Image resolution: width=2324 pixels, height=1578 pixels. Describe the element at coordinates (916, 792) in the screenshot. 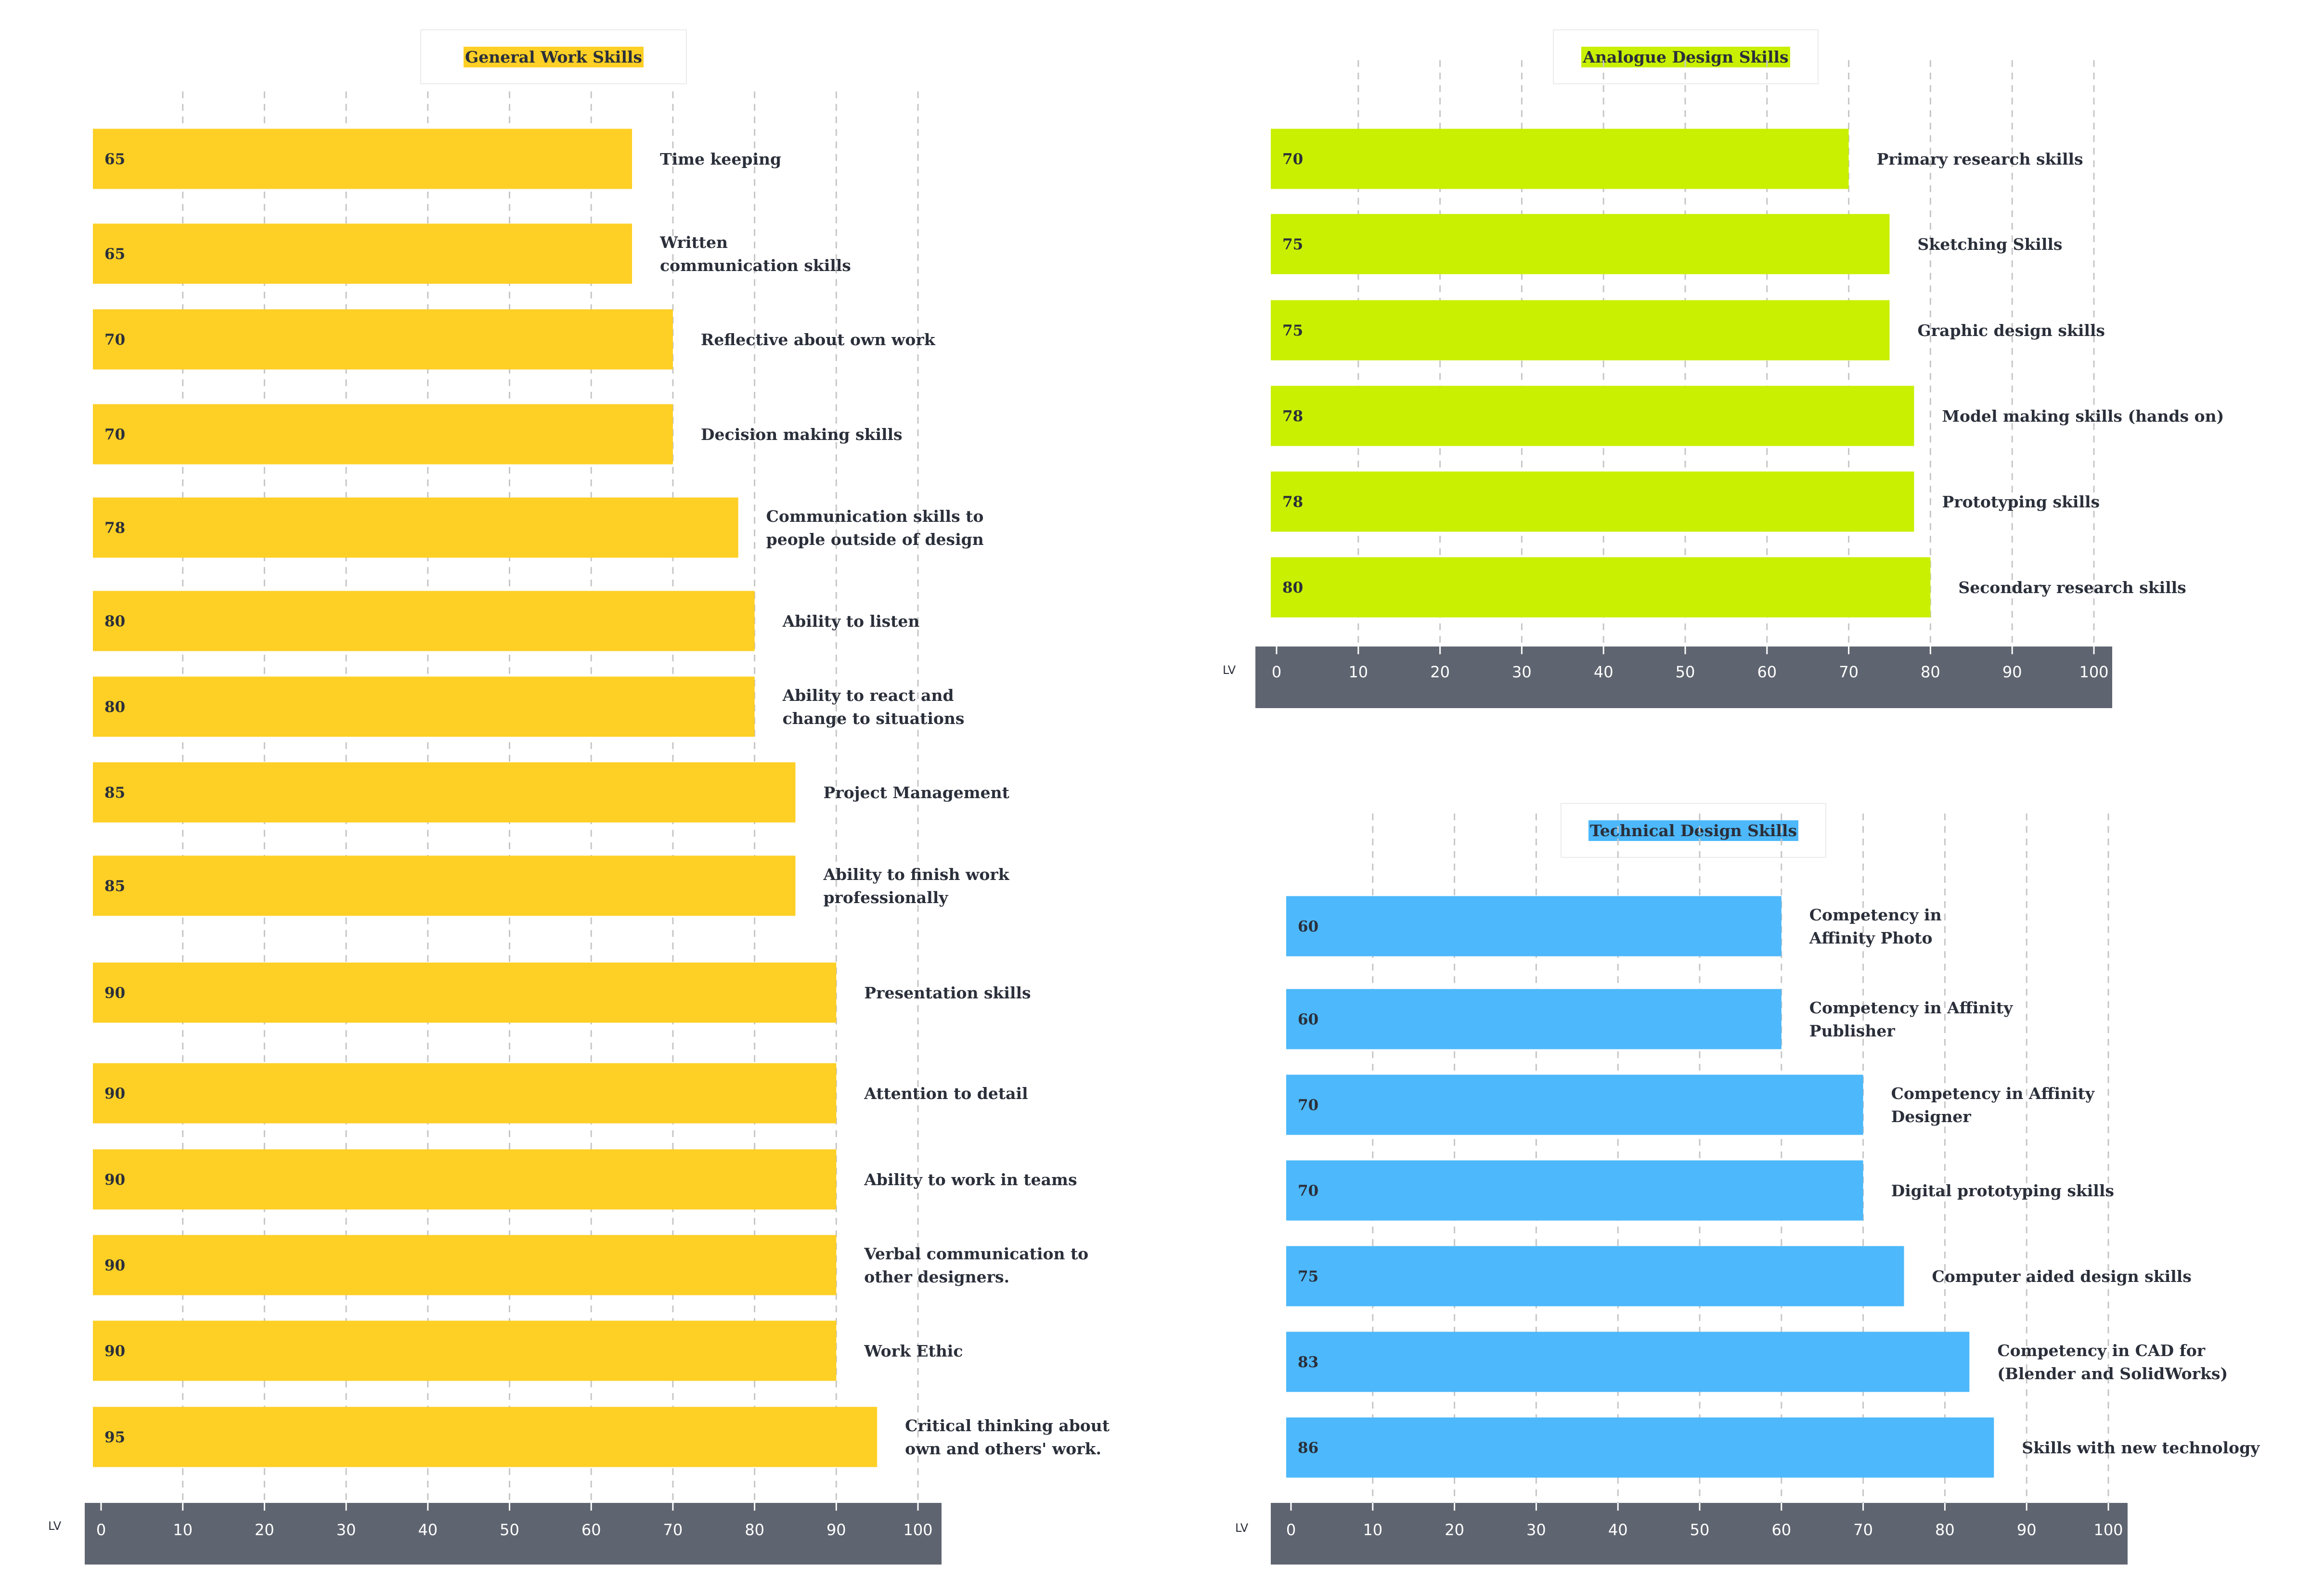

I see `bar-category-label: Project Management` at that location.